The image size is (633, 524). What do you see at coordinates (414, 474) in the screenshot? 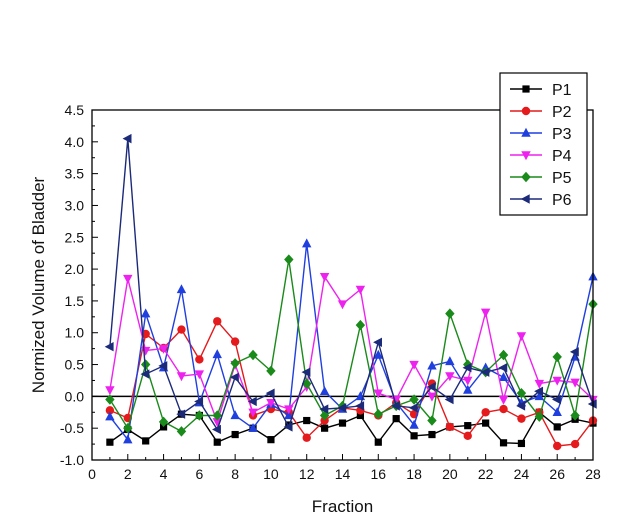
I see `x-tick-label: 18` at bounding box center [414, 474].